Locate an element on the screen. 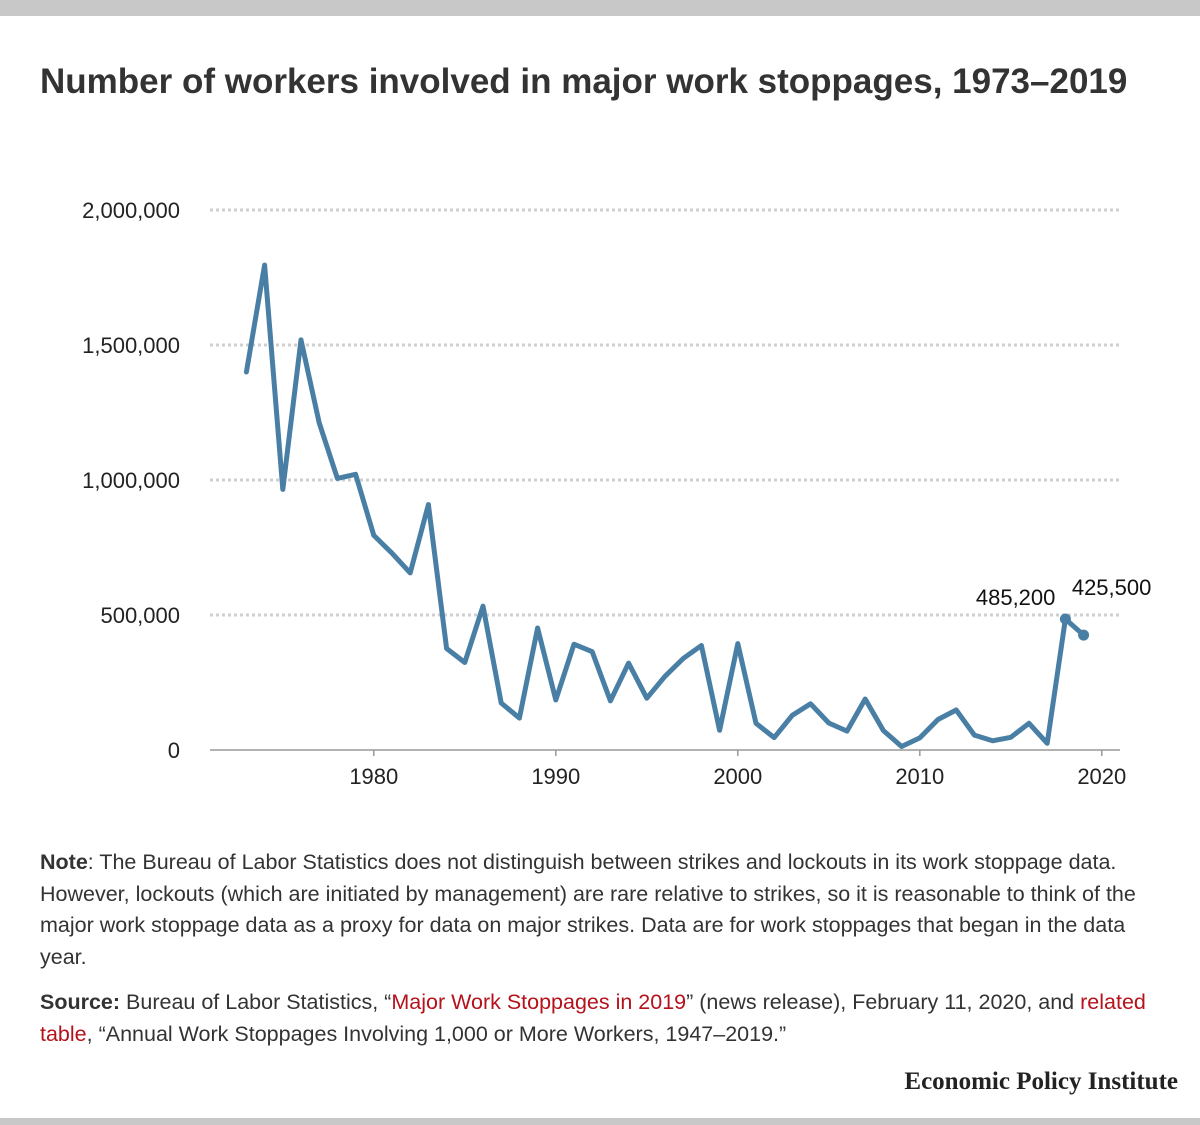 Image resolution: width=1200 pixels, height=1125 pixels. y-tick-label-1: 500,000 is located at coordinates (140, 615).